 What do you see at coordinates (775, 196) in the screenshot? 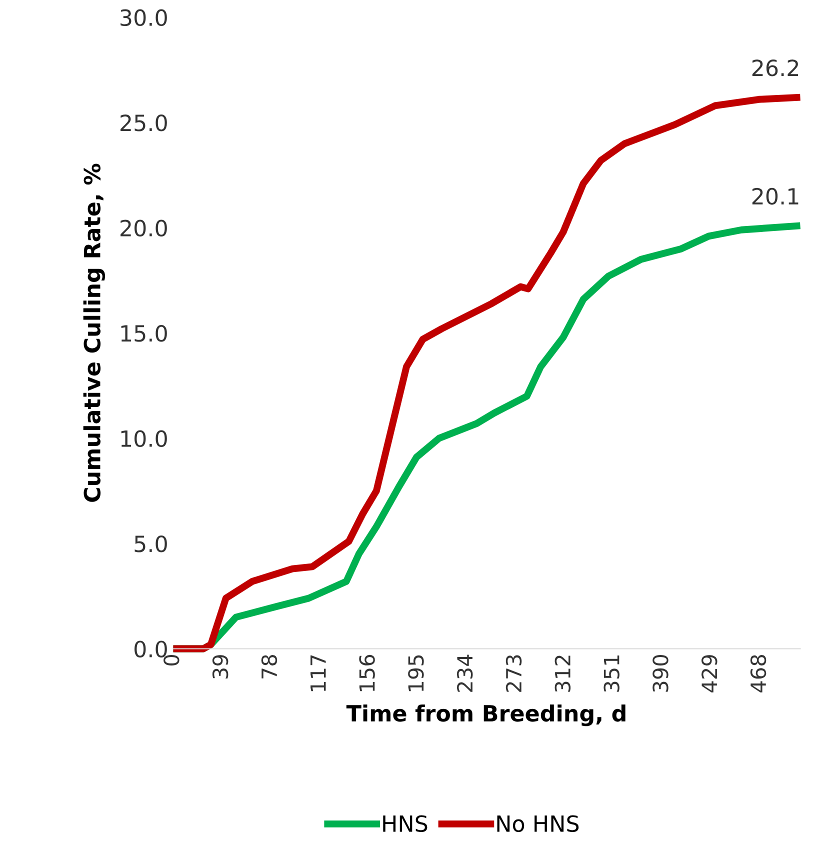
I see `annotation: 20.1` at bounding box center [775, 196].